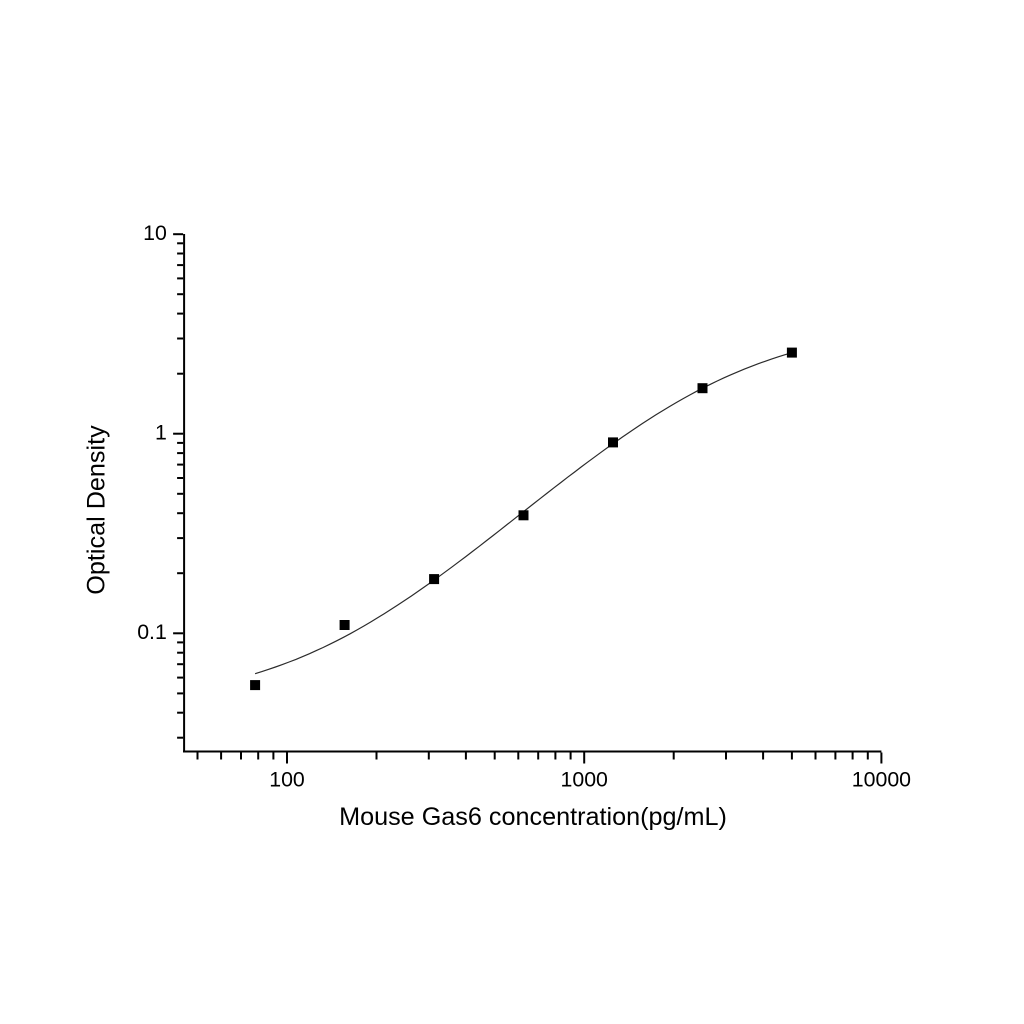  I want to click on svg-text: Optical Density, so click(97, 510).